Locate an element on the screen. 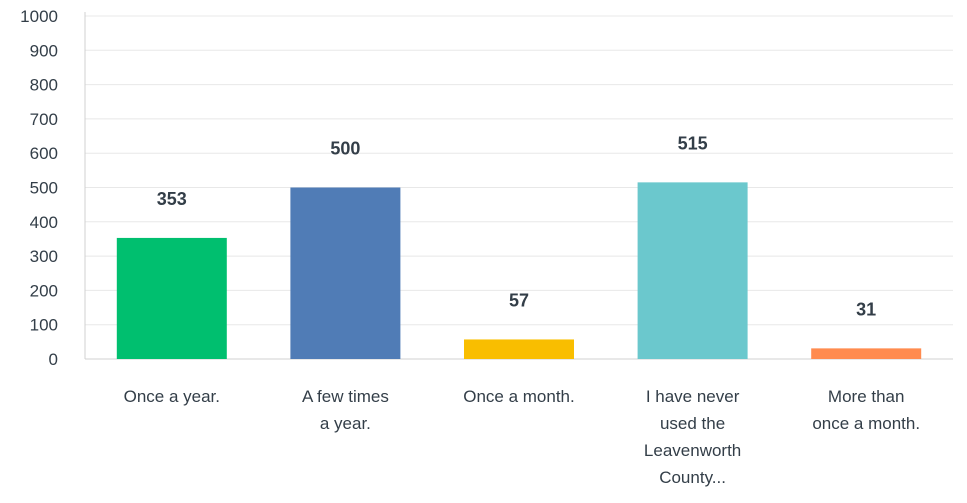  x-tick-label: A few times a year. is located at coordinates (345, 410).